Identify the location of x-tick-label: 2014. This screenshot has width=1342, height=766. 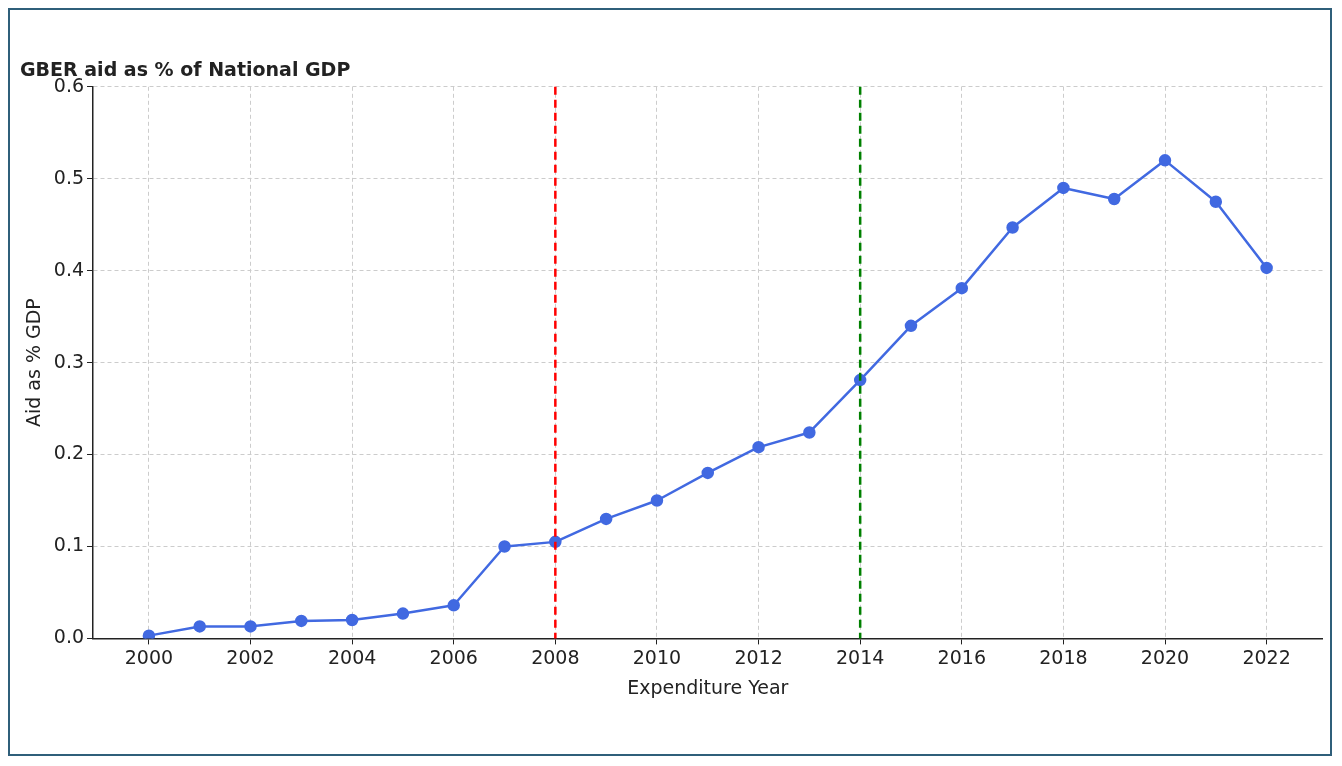
(860, 656).